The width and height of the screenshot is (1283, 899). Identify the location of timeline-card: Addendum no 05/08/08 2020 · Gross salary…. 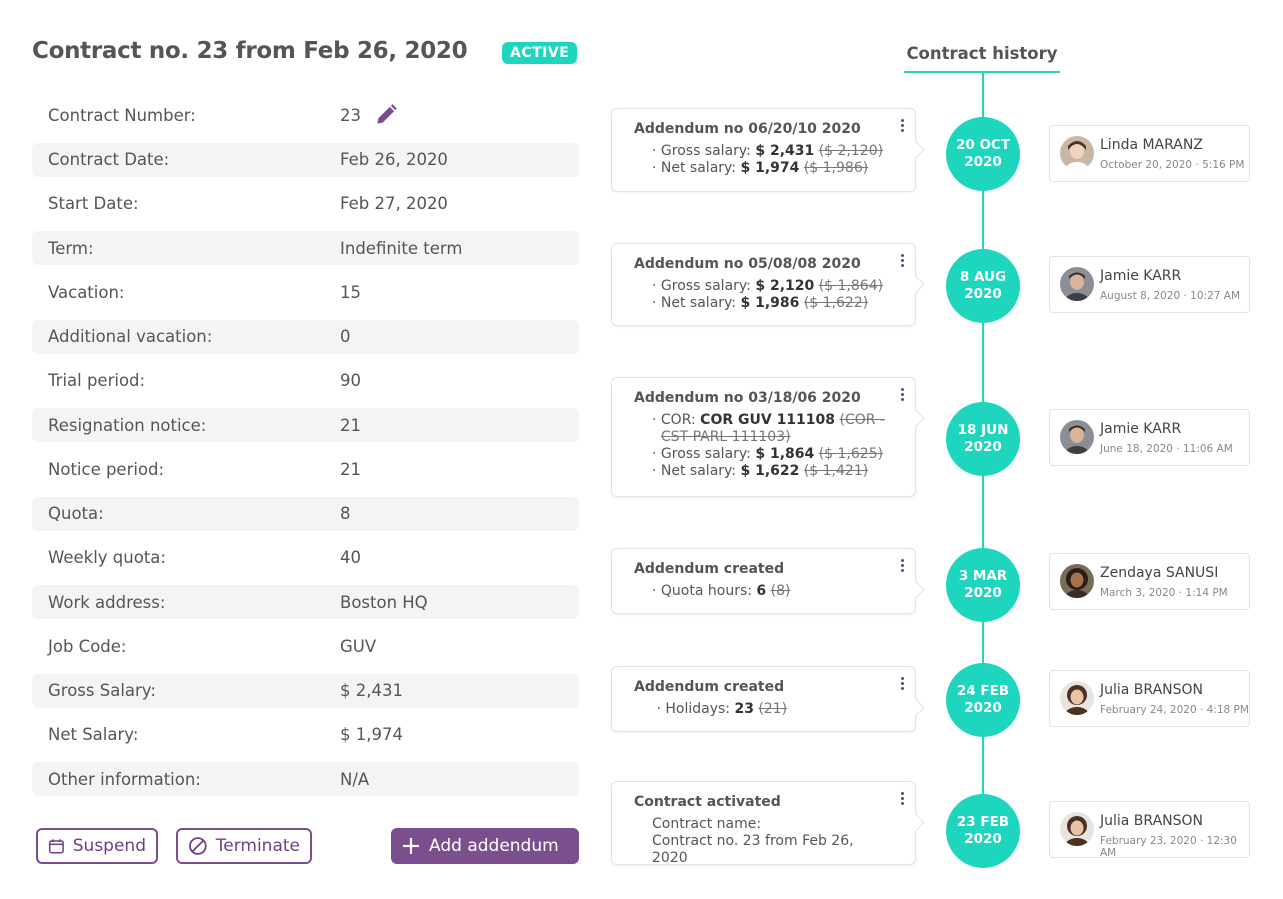
(763, 284).